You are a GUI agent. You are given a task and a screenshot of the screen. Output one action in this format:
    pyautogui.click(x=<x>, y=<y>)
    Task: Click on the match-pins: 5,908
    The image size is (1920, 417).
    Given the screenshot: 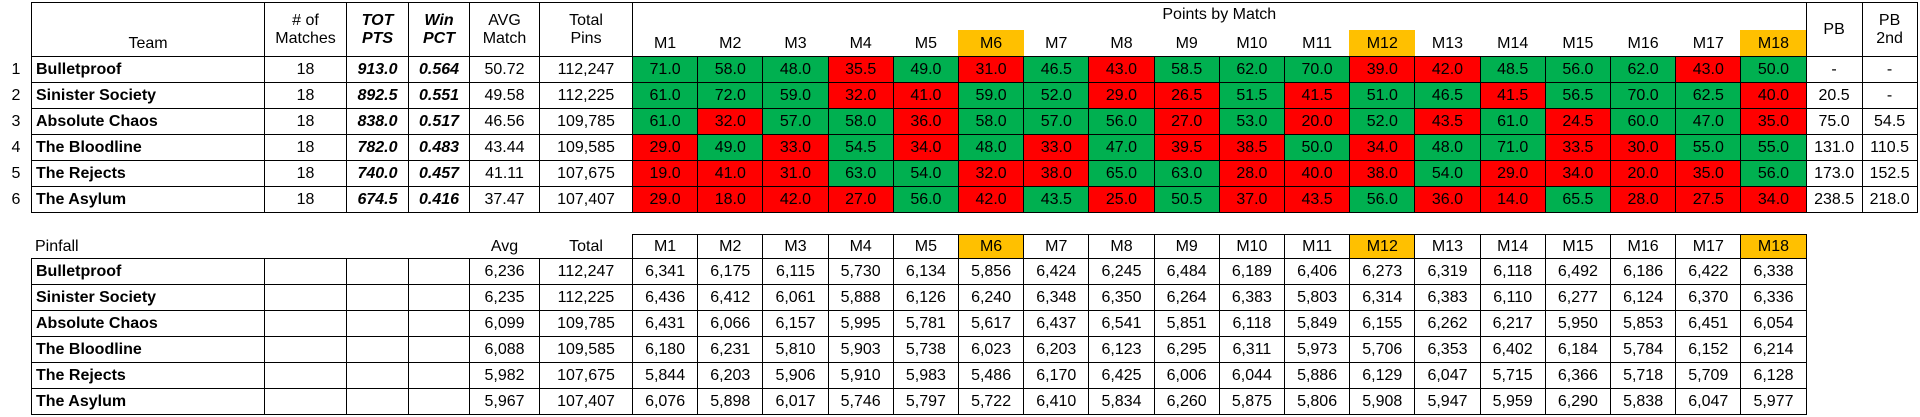 What is the action you would take?
    pyautogui.click(x=1382, y=401)
    